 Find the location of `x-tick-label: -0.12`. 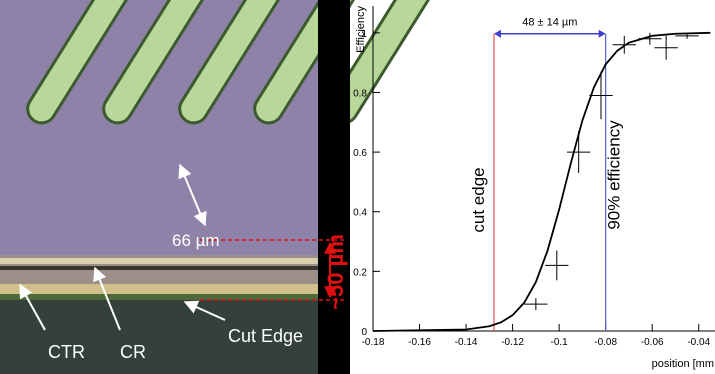

x-tick-label: -0.12 is located at coordinates (512, 342).